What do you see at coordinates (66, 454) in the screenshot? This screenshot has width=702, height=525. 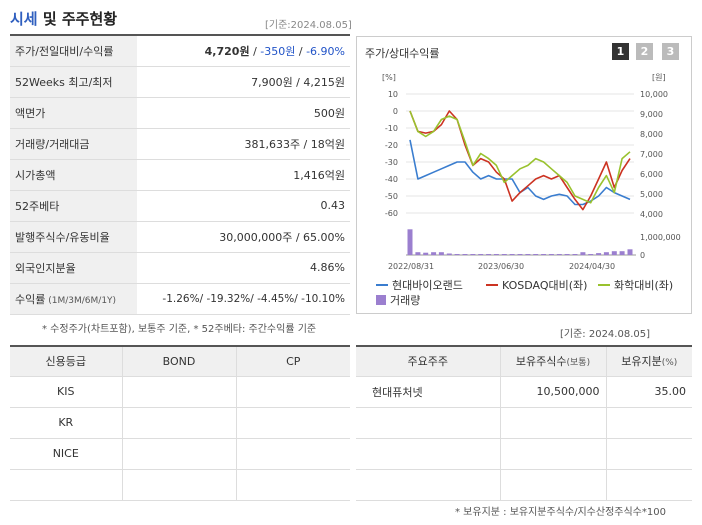 I see `table-cell: NICE` at bounding box center [66, 454].